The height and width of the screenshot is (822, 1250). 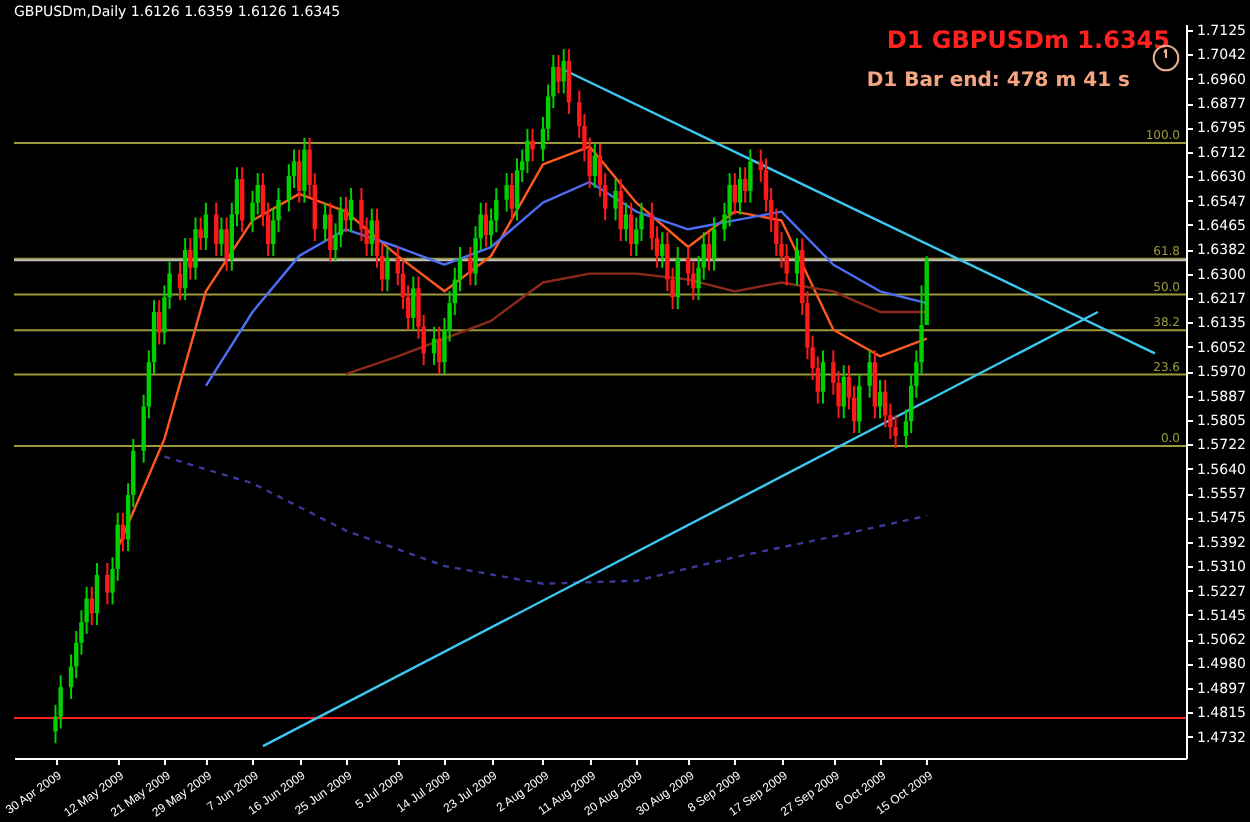 I want to click on annotation: D1 GBPUSDm 1.6345, so click(x=1028, y=40).